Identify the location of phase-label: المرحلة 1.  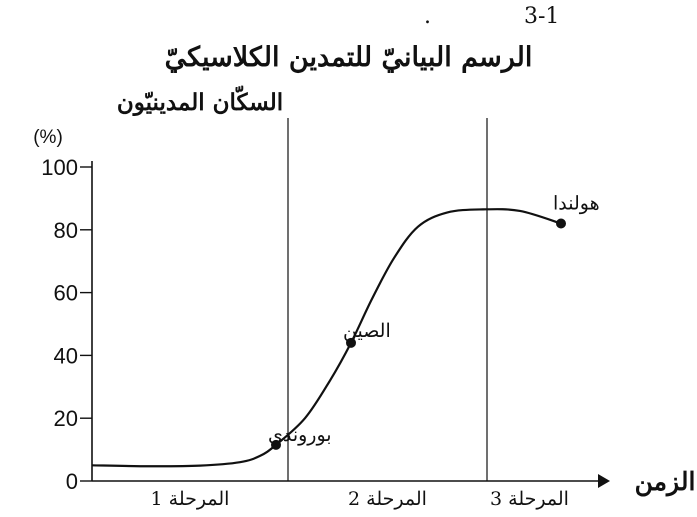
(190, 499).